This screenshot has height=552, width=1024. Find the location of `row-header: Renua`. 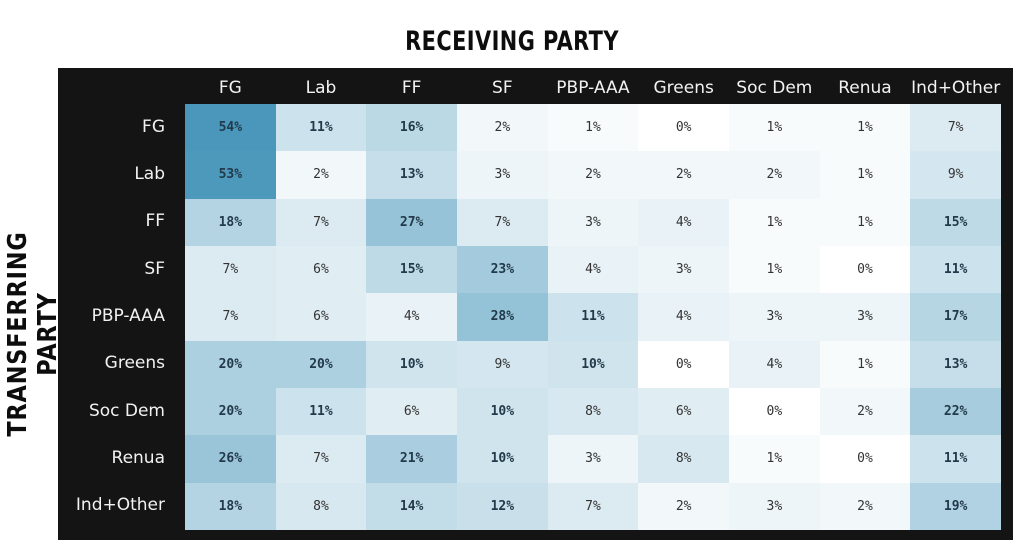

row-header: Renua is located at coordinates (138, 458).